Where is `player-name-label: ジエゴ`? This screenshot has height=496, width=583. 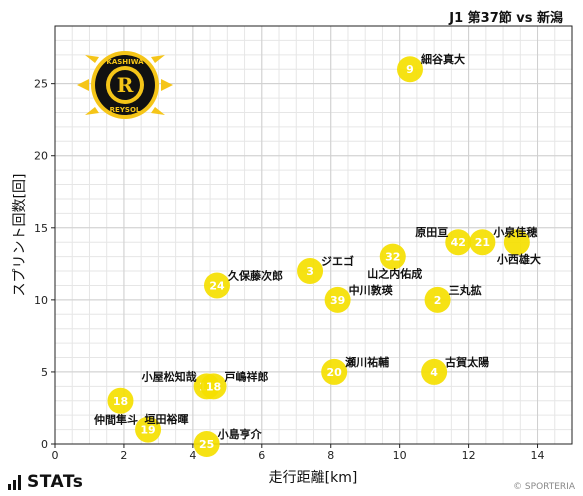
player-name-label: ジエゴ is located at coordinates (337, 261).